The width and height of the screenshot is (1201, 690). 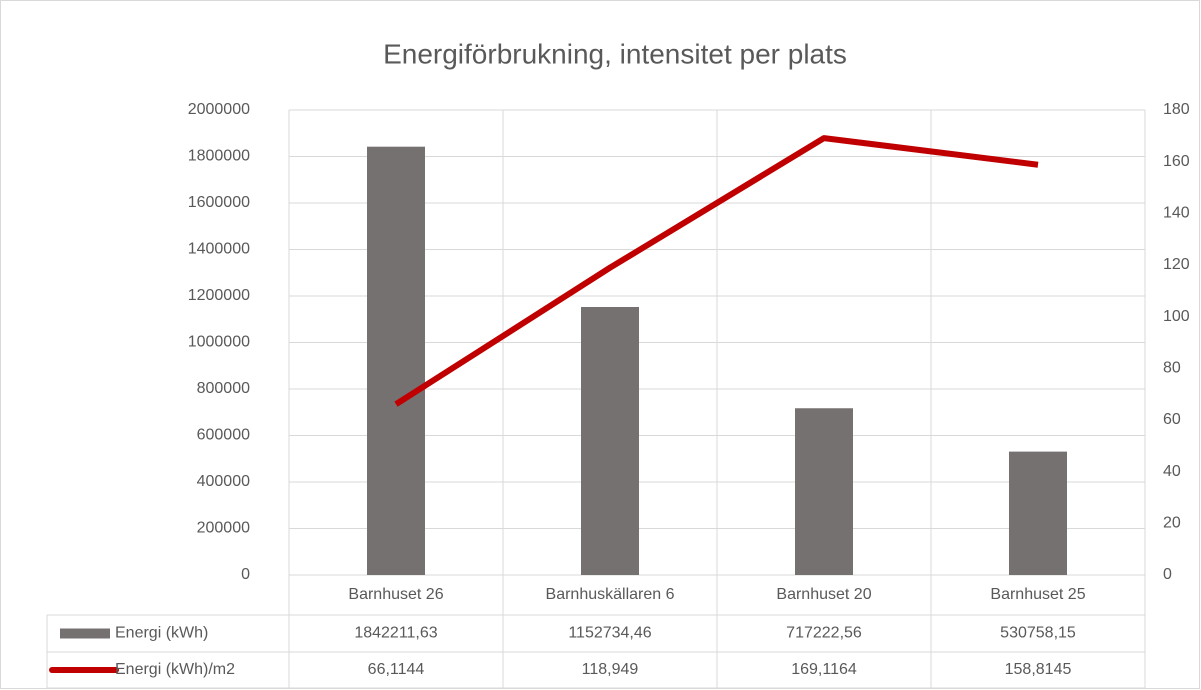 What do you see at coordinates (219, 202) in the screenshot?
I see `y-tick-label: 1600000` at bounding box center [219, 202].